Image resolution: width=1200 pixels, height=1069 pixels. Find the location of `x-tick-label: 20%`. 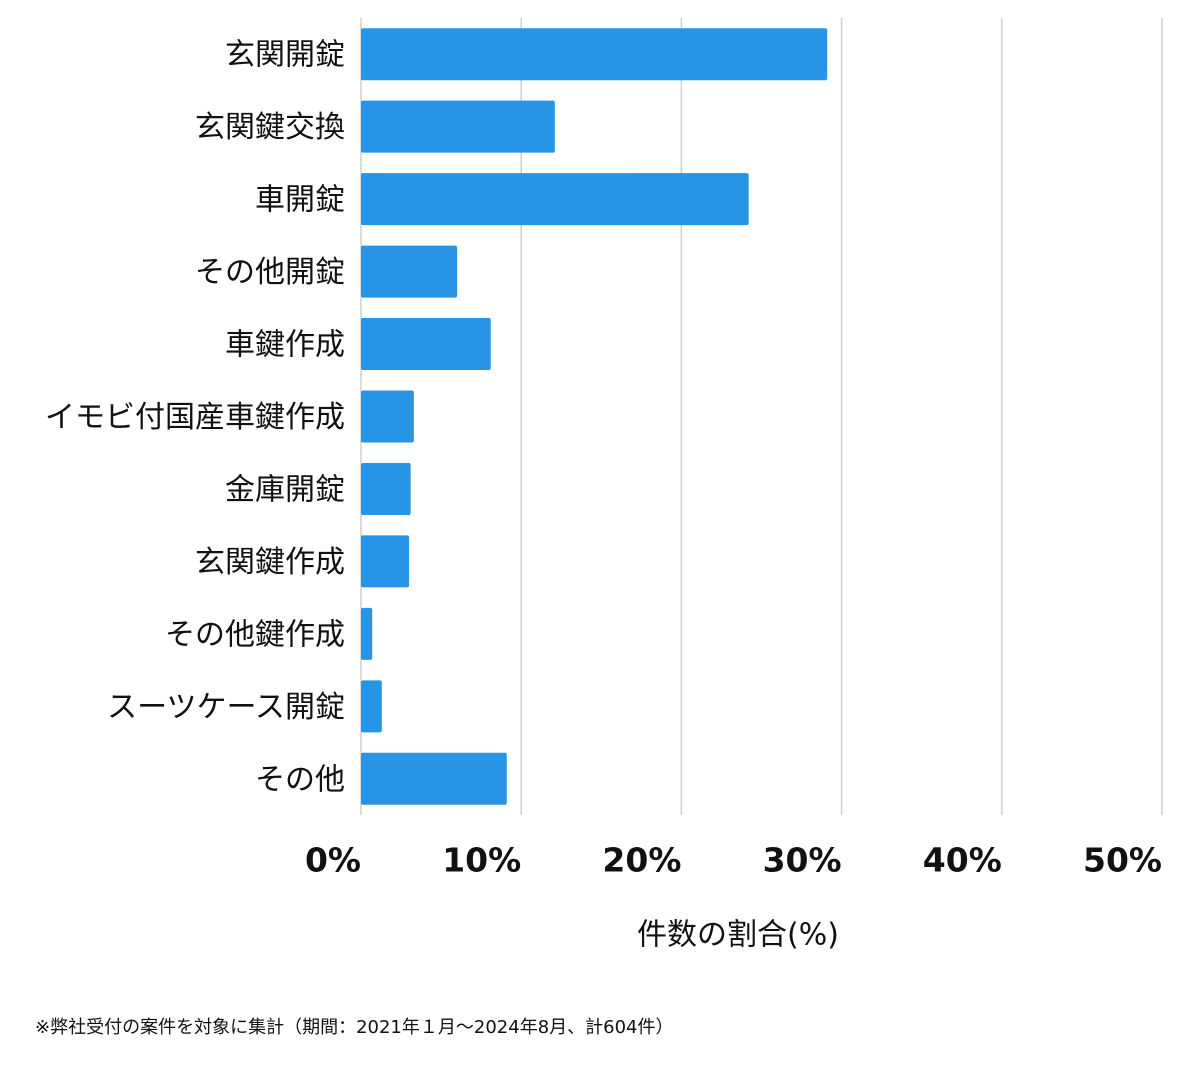

x-tick-label: 20% is located at coordinates (641, 860).